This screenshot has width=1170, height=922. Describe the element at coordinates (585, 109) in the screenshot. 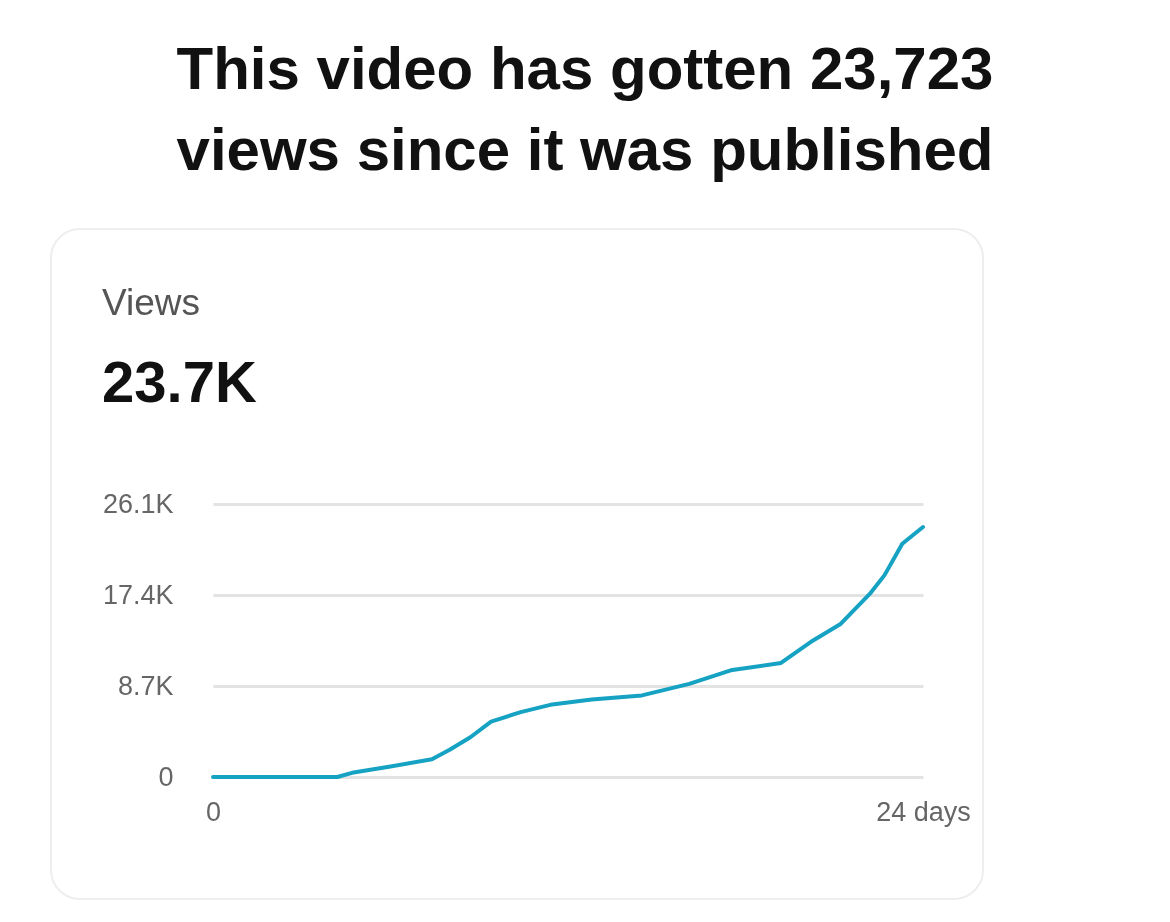

I see `chart-title: This video has gotten 23,723 views since it was published` at that location.